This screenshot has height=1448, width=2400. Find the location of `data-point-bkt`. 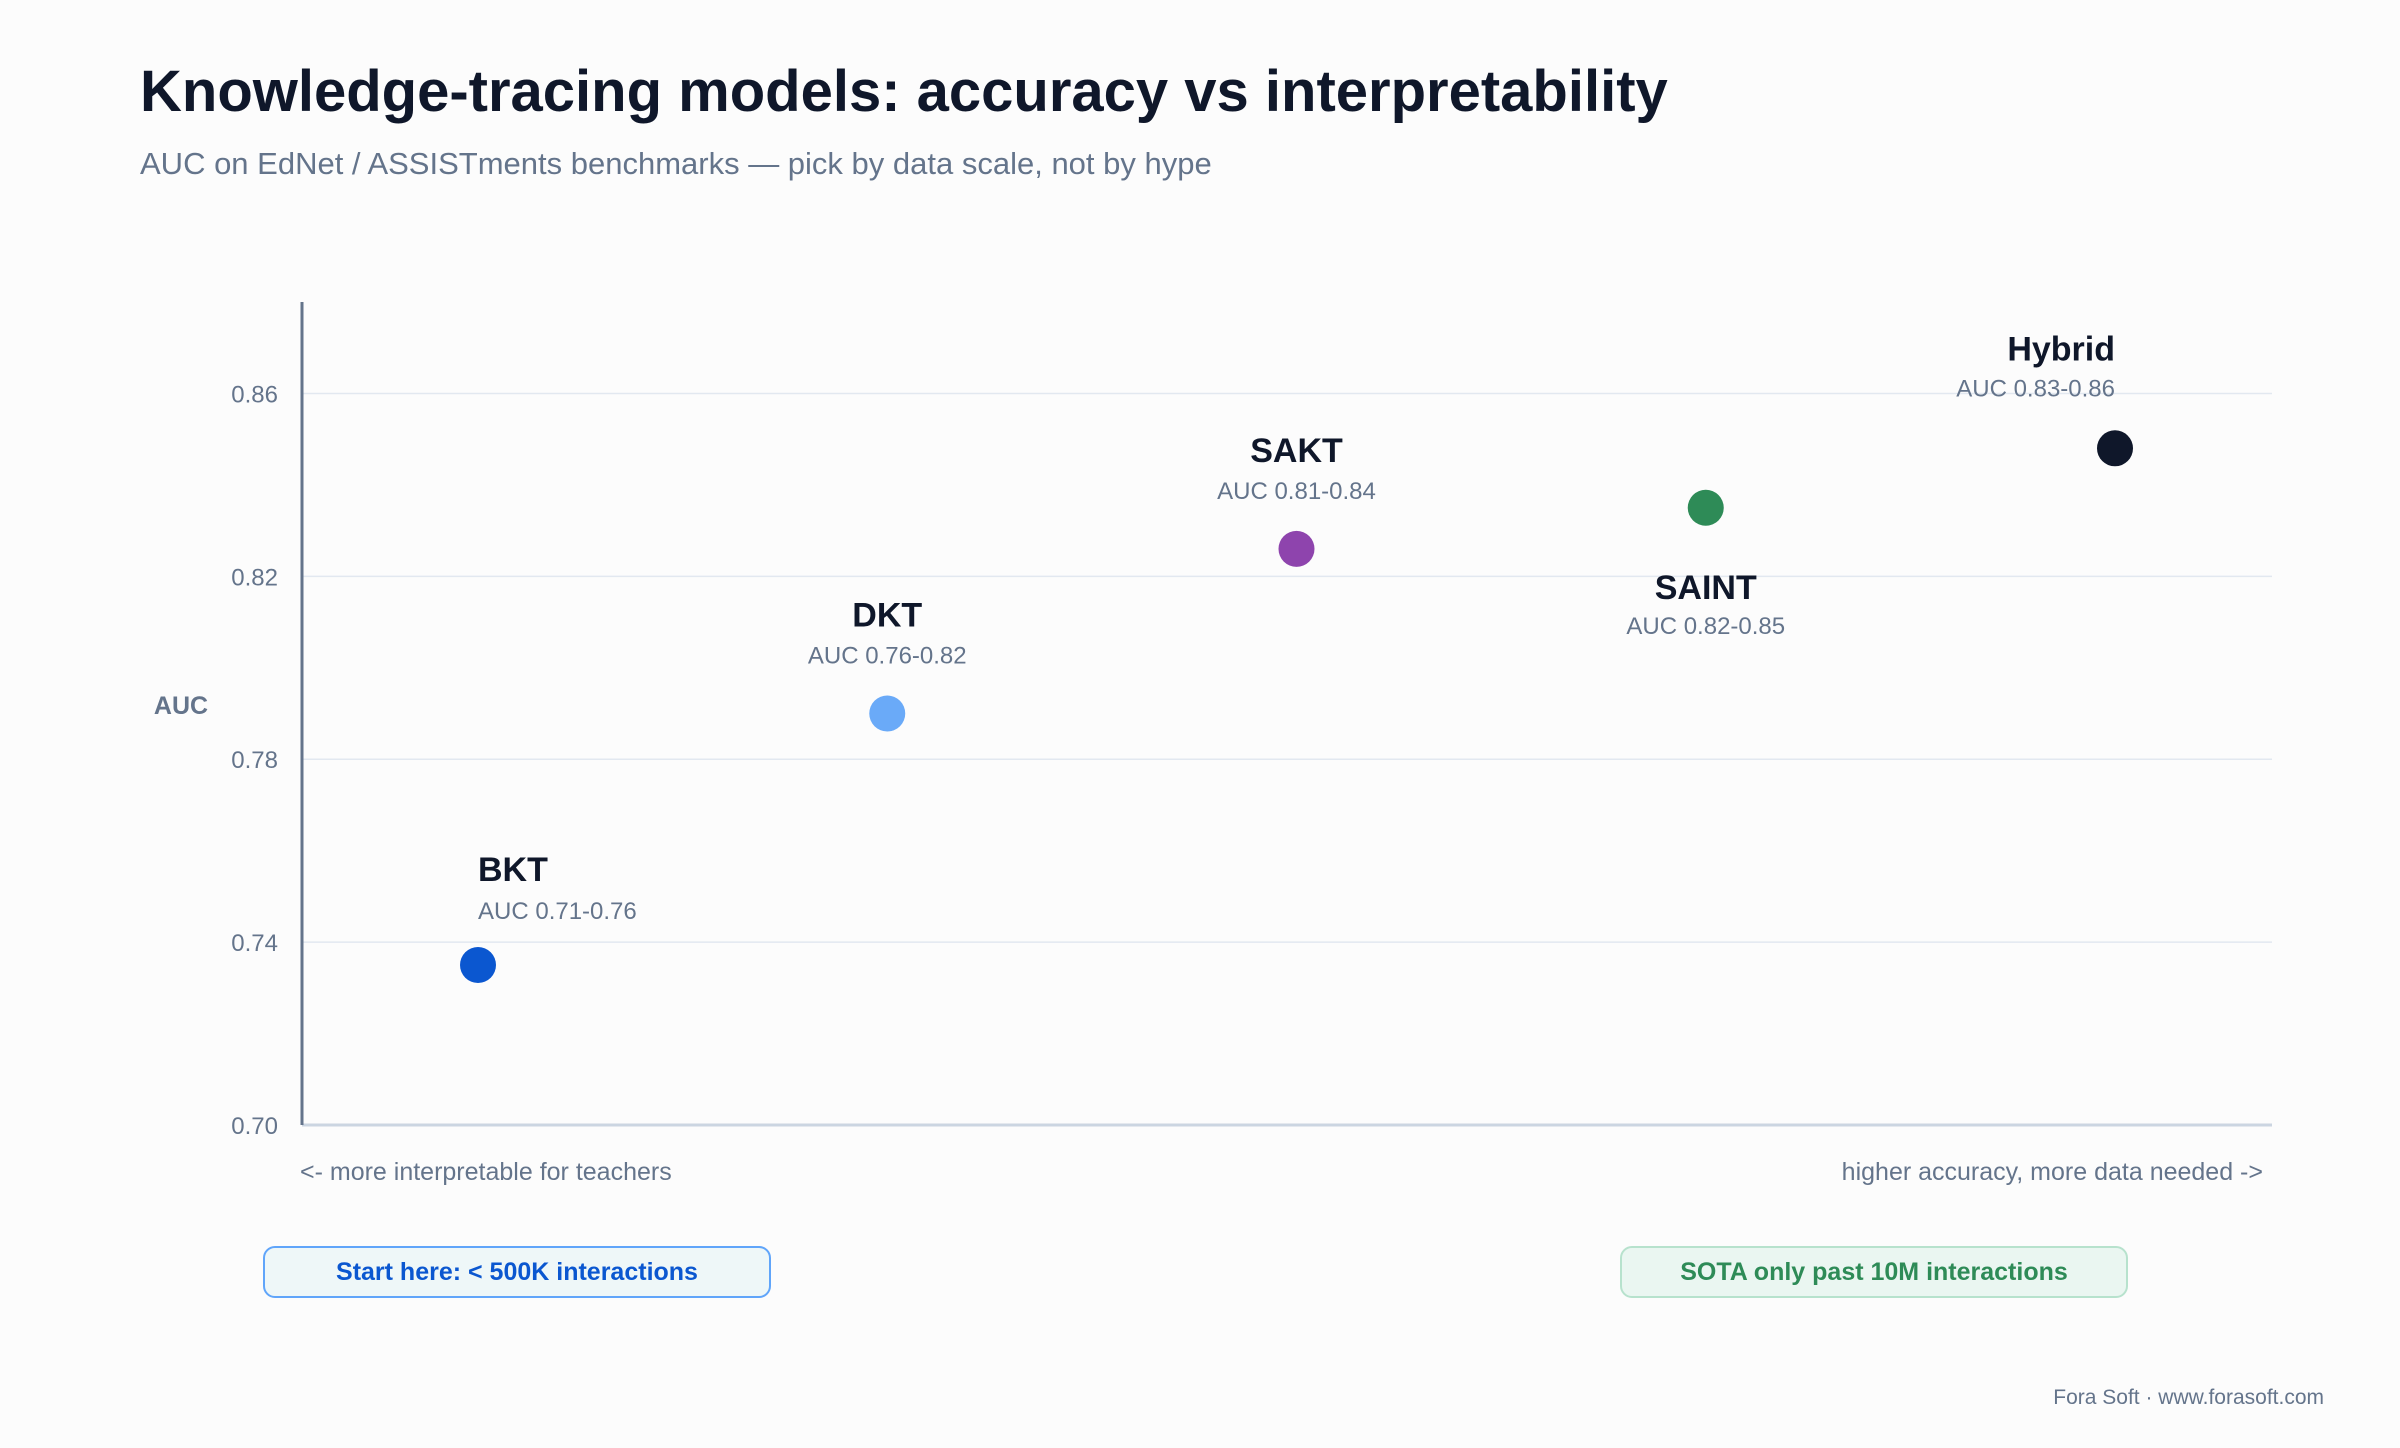

data-point-bkt is located at coordinates (478, 964).